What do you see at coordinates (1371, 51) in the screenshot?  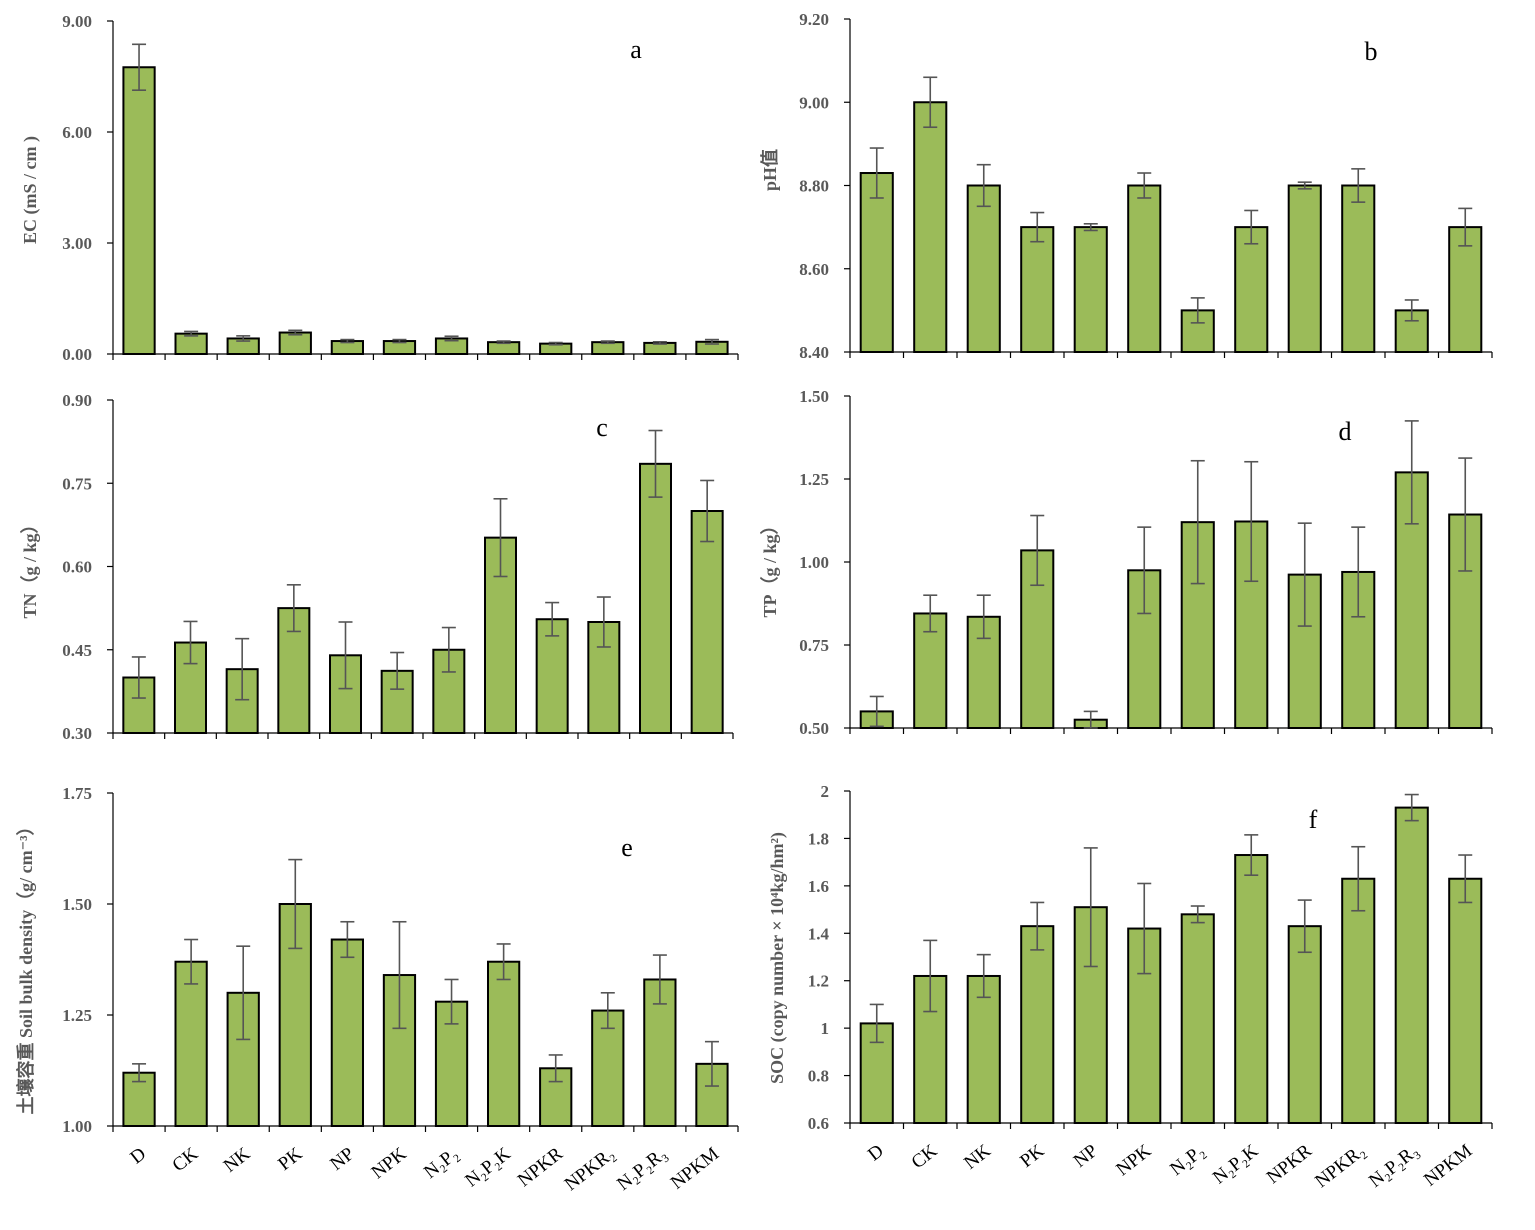 I see `panel-letter: b` at bounding box center [1371, 51].